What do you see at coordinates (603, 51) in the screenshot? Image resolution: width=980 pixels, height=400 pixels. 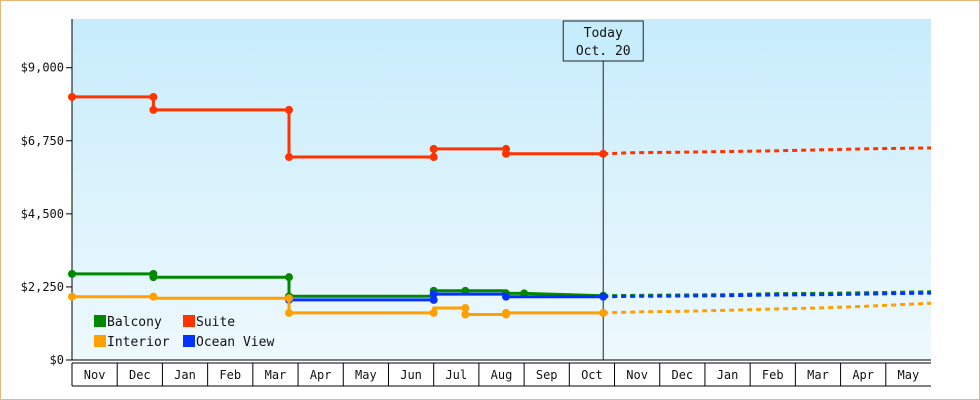 I see `today-date: Oct. 20` at bounding box center [603, 51].